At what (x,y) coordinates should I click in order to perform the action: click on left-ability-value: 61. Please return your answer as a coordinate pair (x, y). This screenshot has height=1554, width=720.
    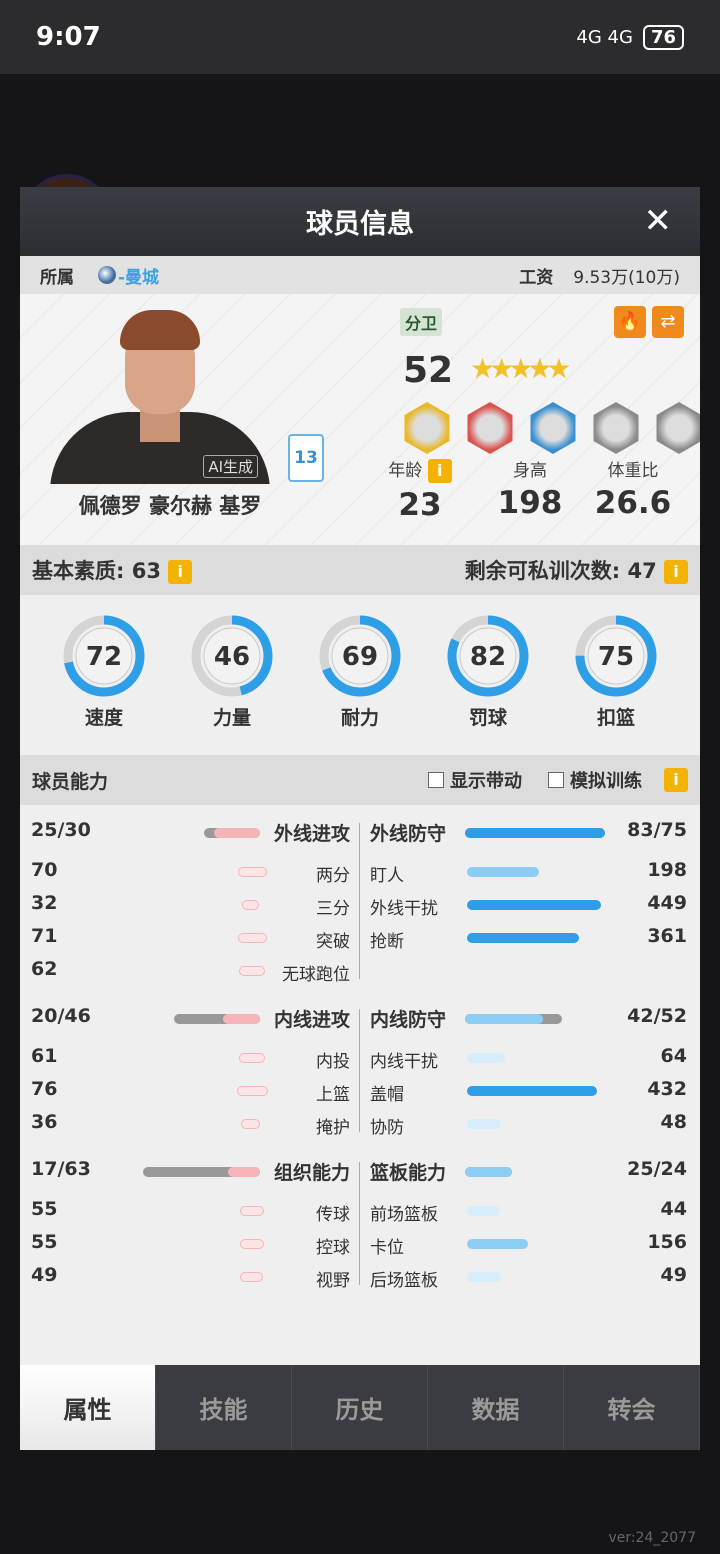
    Looking at the image, I should click on (44, 1056).